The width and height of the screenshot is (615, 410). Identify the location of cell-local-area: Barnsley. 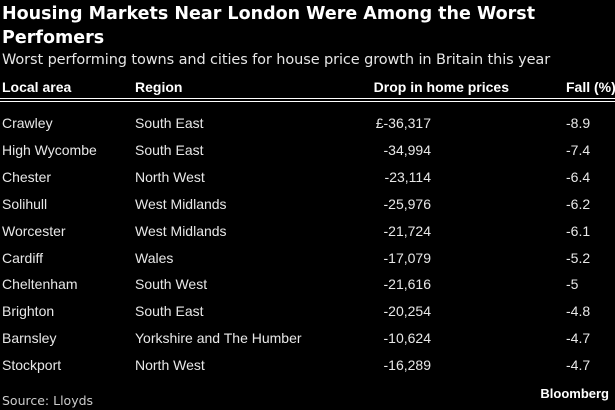
(29, 338).